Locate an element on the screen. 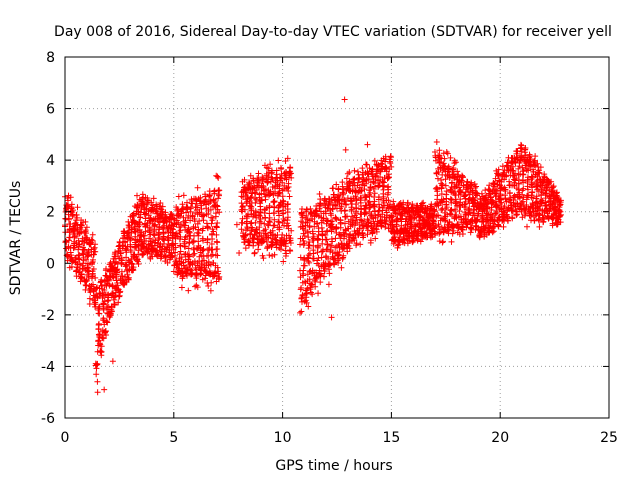  x-axis-label: GPS time / hours is located at coordinates (333, 466).